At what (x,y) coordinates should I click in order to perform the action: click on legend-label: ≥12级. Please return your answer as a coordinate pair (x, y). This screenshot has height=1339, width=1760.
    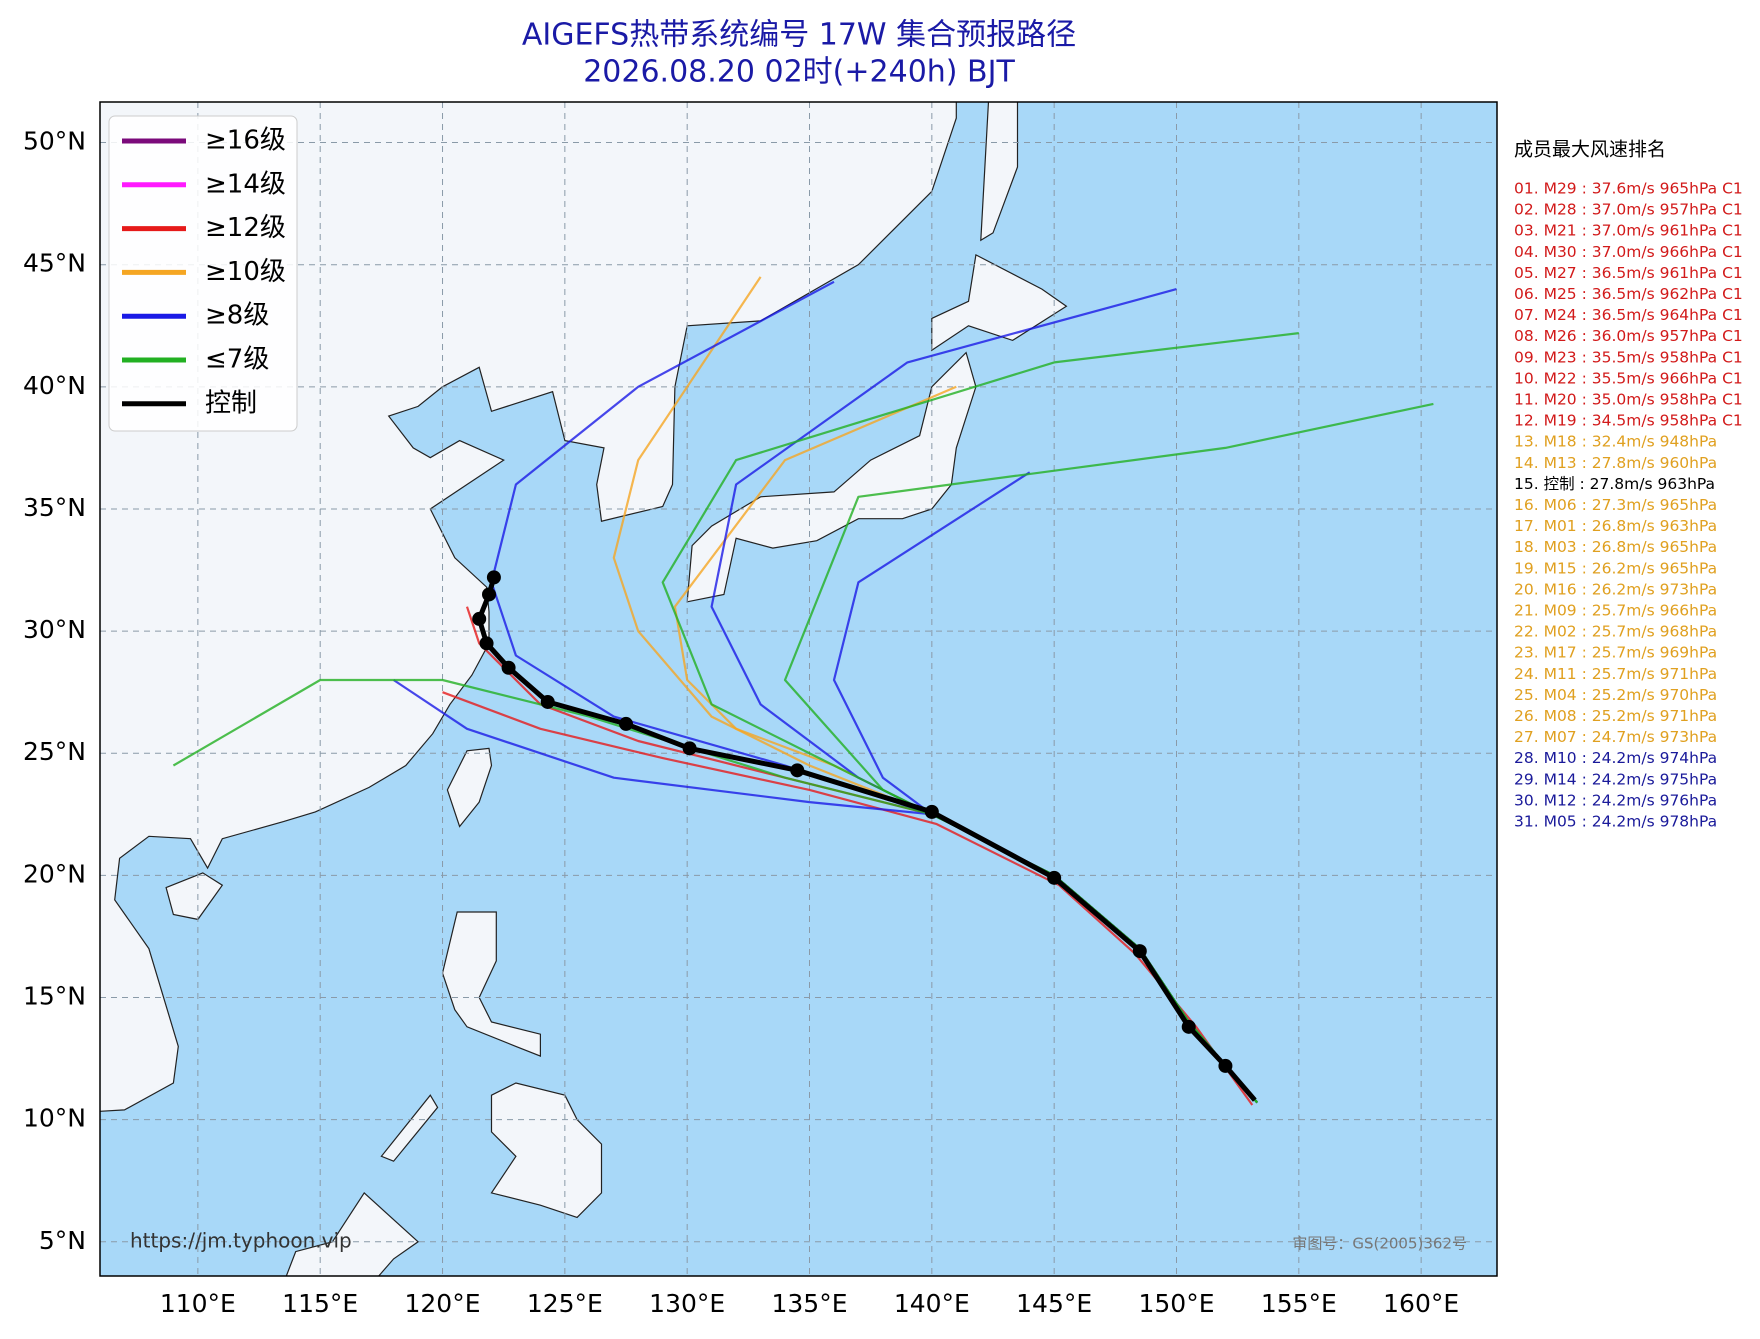
    Looking at the image, I should click on (245, 228).